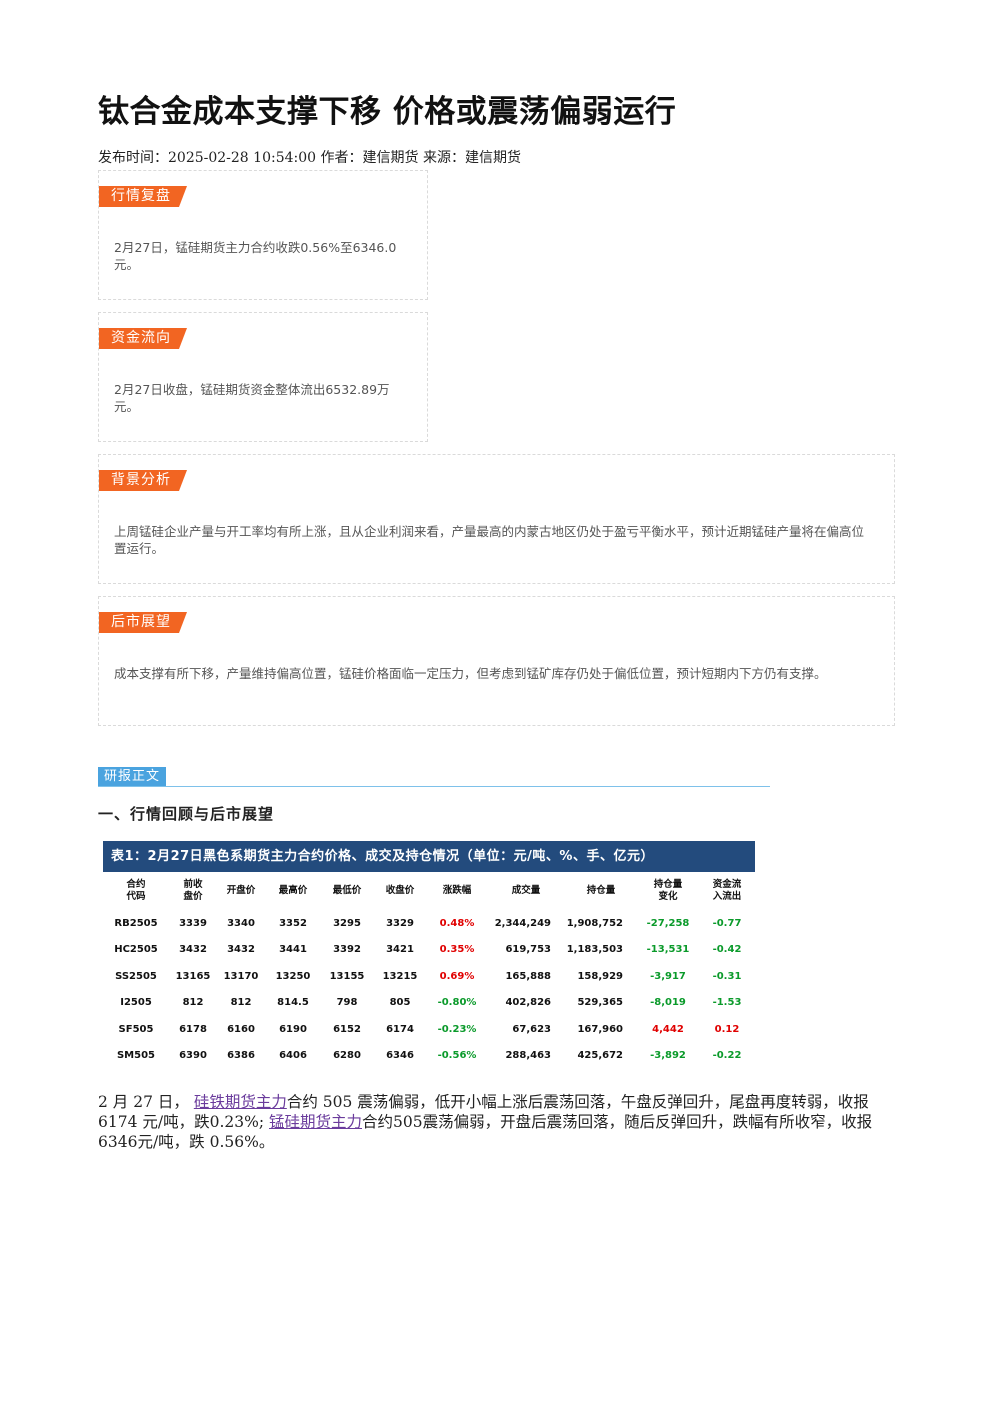 This screenshot has width=992, height=1403. What do you see at coordinates (309, 158) in the screenshot?
I see `article-meta: 发布时间：2025-02-28 10:54:00 作者：建信期货 来源：建信期货` at bounding box center [309, 158].